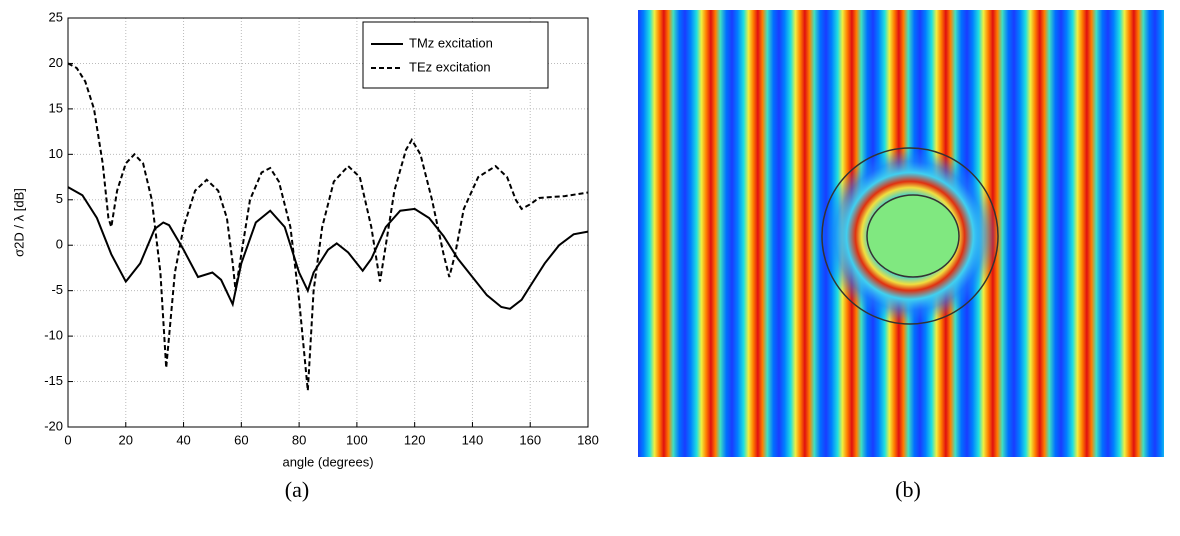  I want to click on panel-label: (a), so click(297, 489).